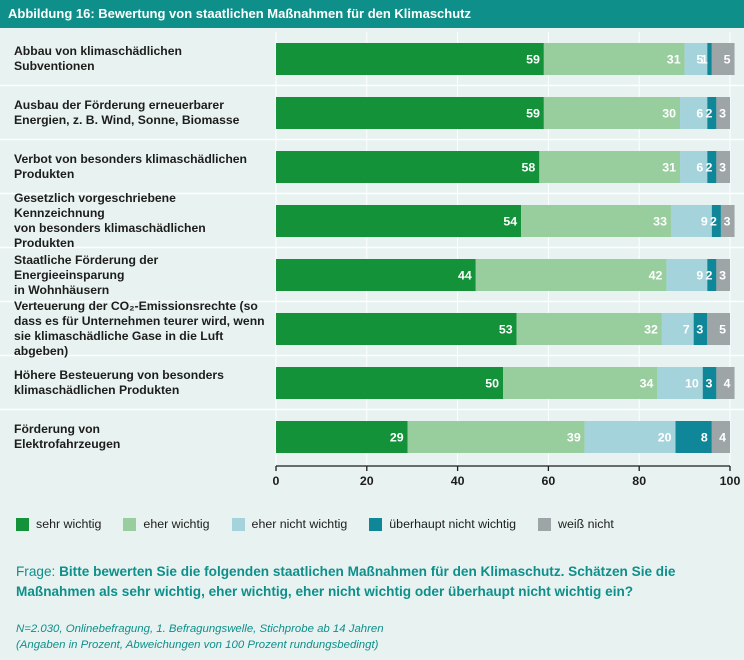 This screenshot has width=744, height=660. I want to click on data-label: 10, so click(692, 384).